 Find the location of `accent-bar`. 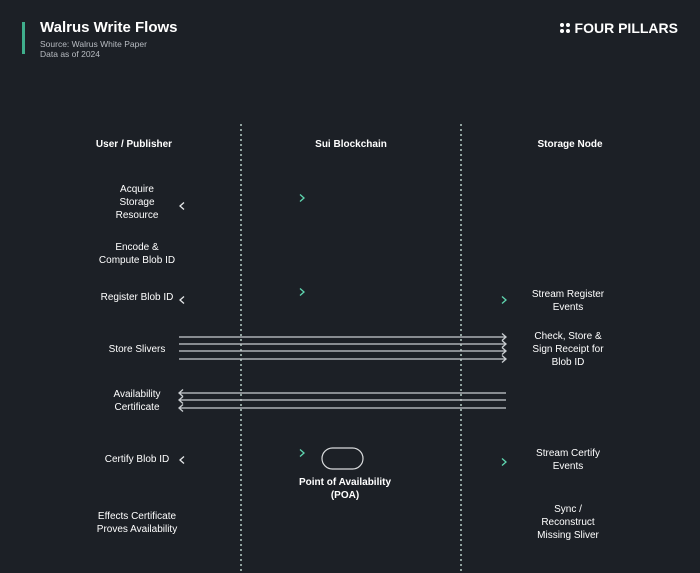

accent-bar is located at coordinates (23, 38).